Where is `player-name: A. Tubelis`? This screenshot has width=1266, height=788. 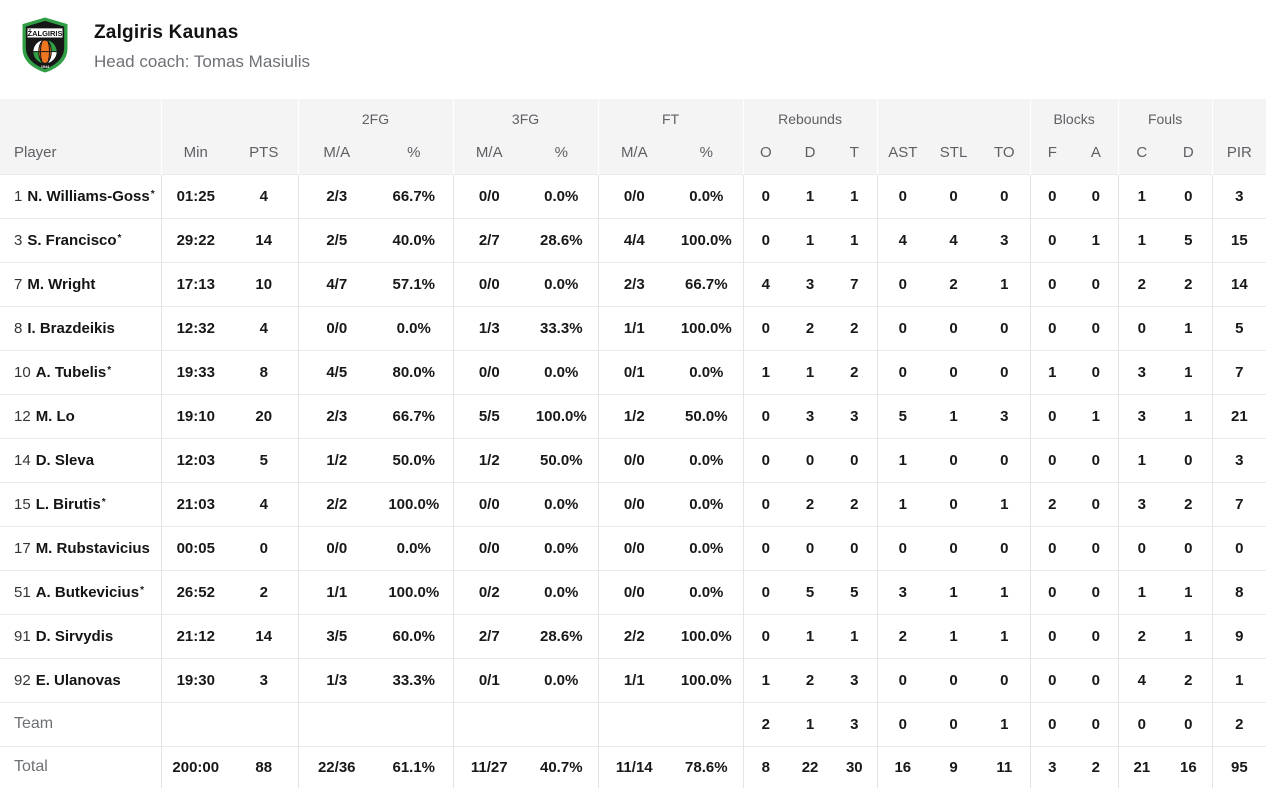
player-name: A. Tubelis is located at coordinates (71, 372).